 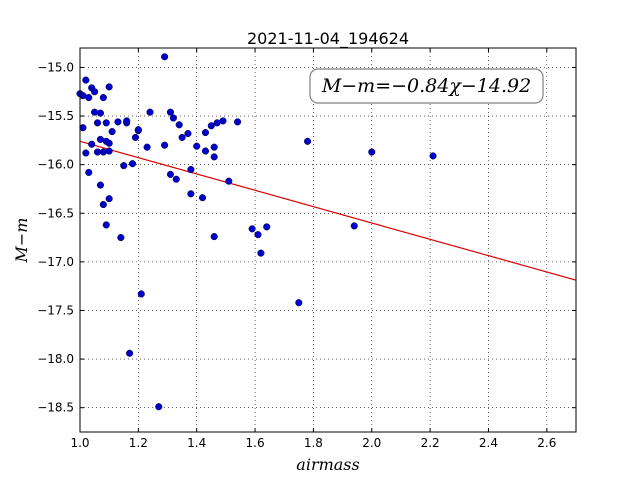 I want to click on chart-title: 2021-11-04_194624, so click(x=328, y=39).